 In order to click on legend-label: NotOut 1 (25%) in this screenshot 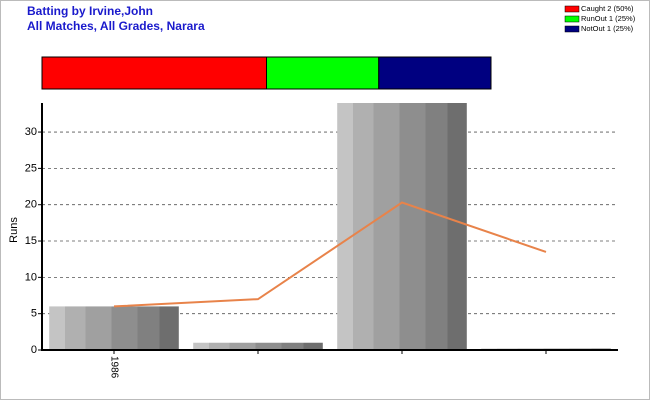, I will do `click(607, 28)`.